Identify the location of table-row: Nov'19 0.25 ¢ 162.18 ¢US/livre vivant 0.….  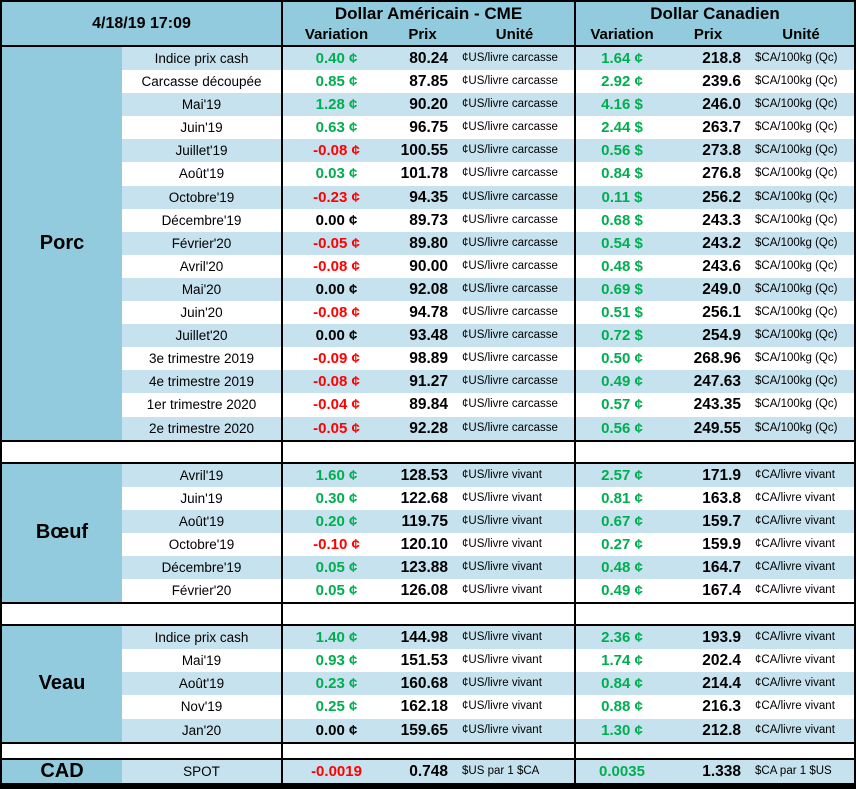
(488, 707).